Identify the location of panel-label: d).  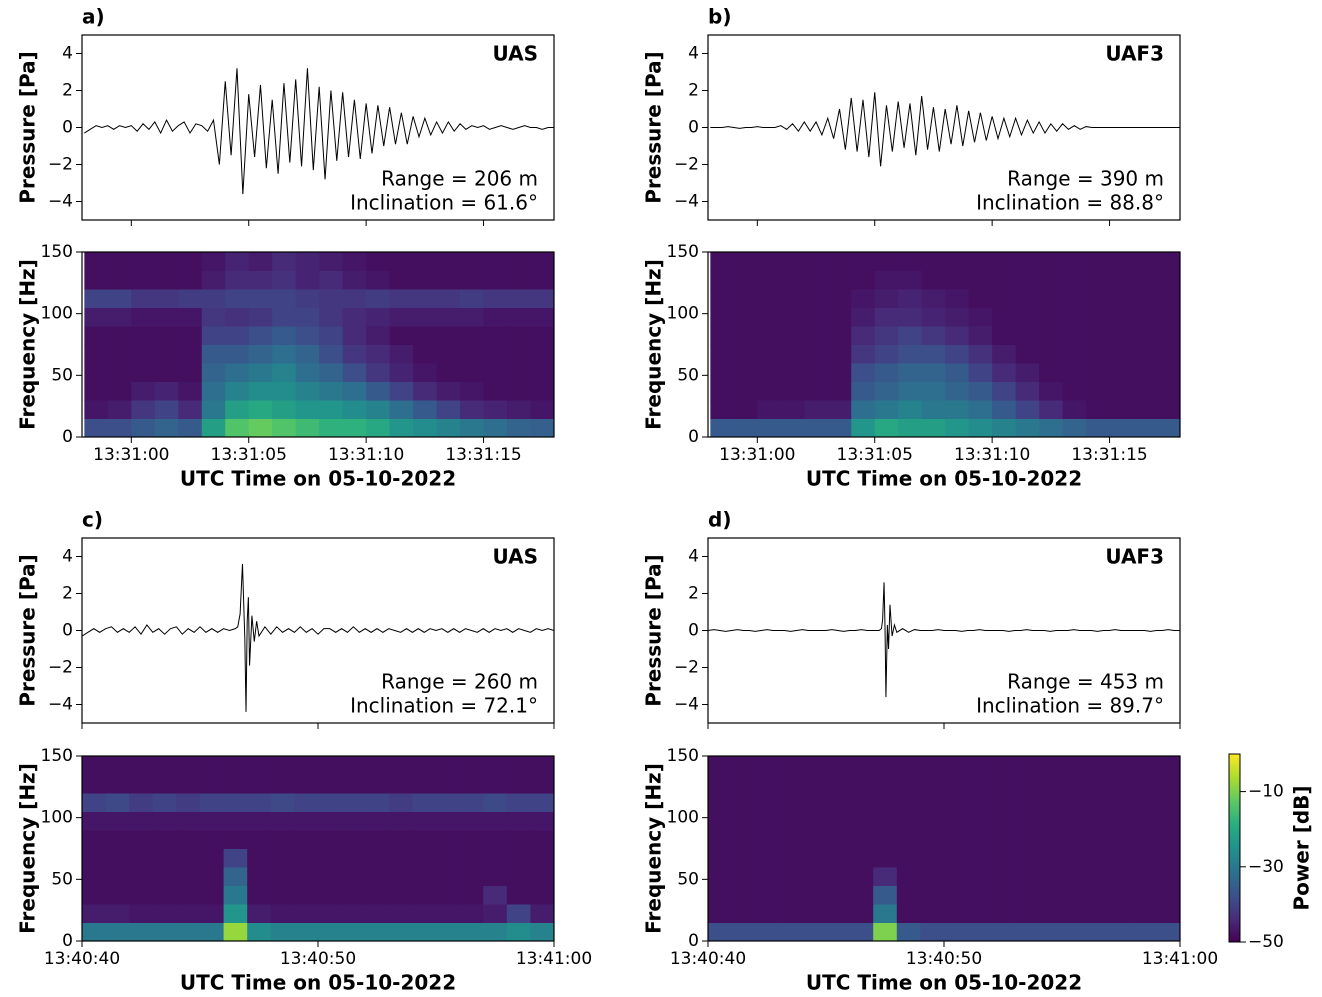
(719, 520).